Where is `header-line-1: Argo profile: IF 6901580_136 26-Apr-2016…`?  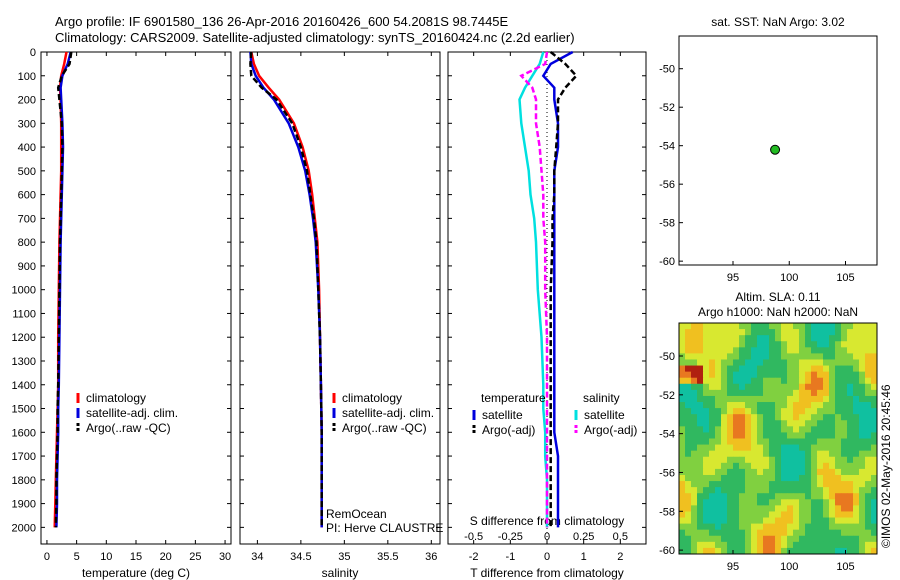
header-line-1: Argo profile: IF 6901580_136 26-Apr-2016… is located at coordinates (282, 21).